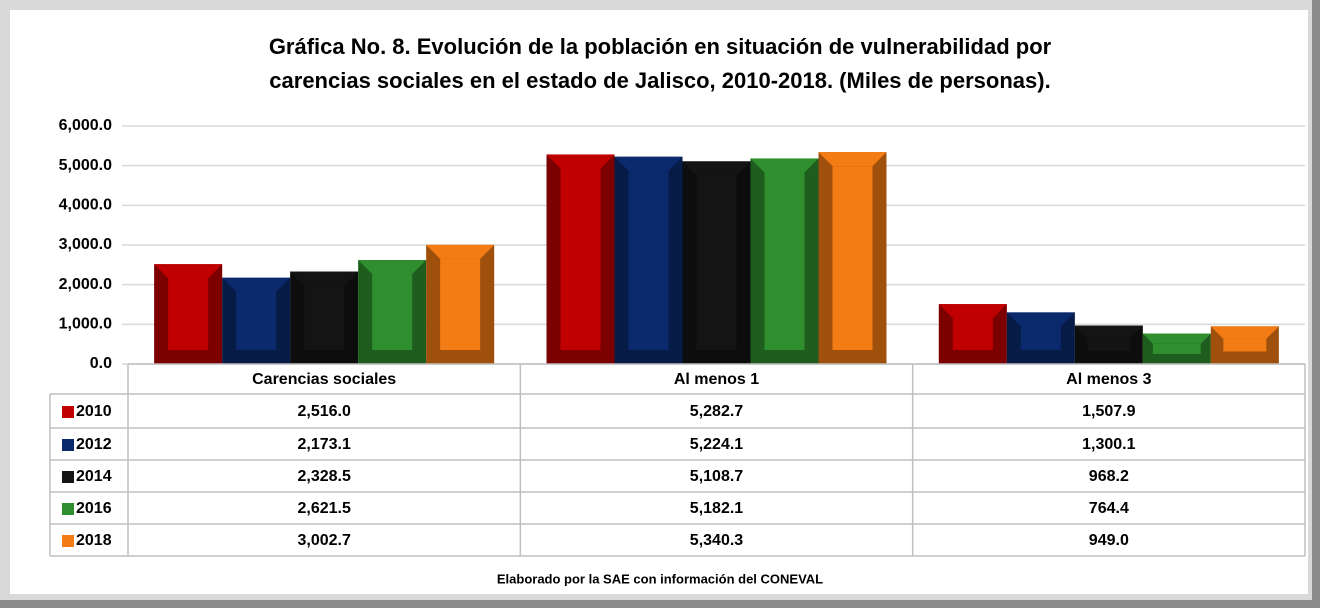  Describe the element at coordinates (1109, 508) in the screenshot. I see `data-label: 764.4` at that location.